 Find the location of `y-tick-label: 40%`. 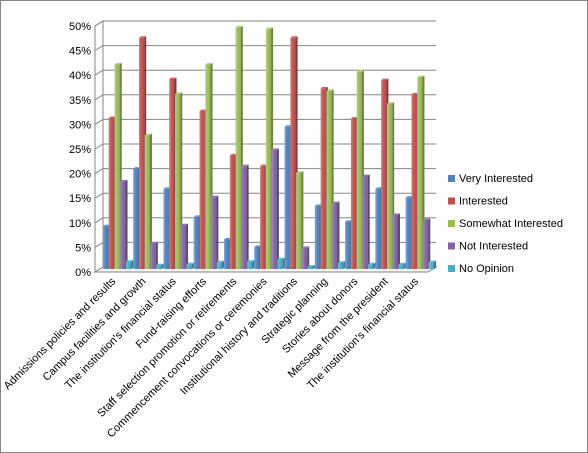

y-tick-label: 40% is located at coordinates (80, 76).